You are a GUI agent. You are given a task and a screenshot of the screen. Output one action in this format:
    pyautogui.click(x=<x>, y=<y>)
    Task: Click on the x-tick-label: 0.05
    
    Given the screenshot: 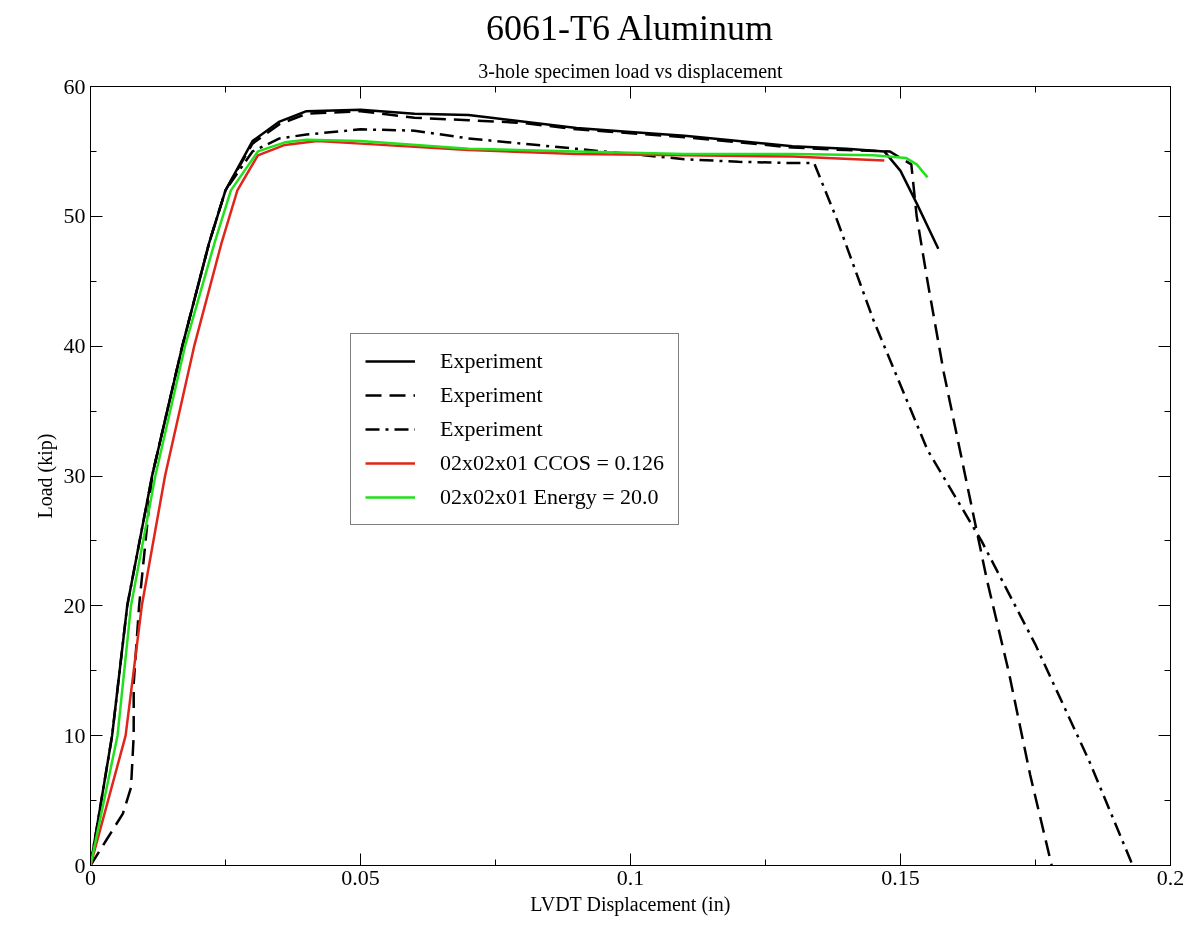 What is the action you would take?
    pyautogui.click(x=360, y=877)
    